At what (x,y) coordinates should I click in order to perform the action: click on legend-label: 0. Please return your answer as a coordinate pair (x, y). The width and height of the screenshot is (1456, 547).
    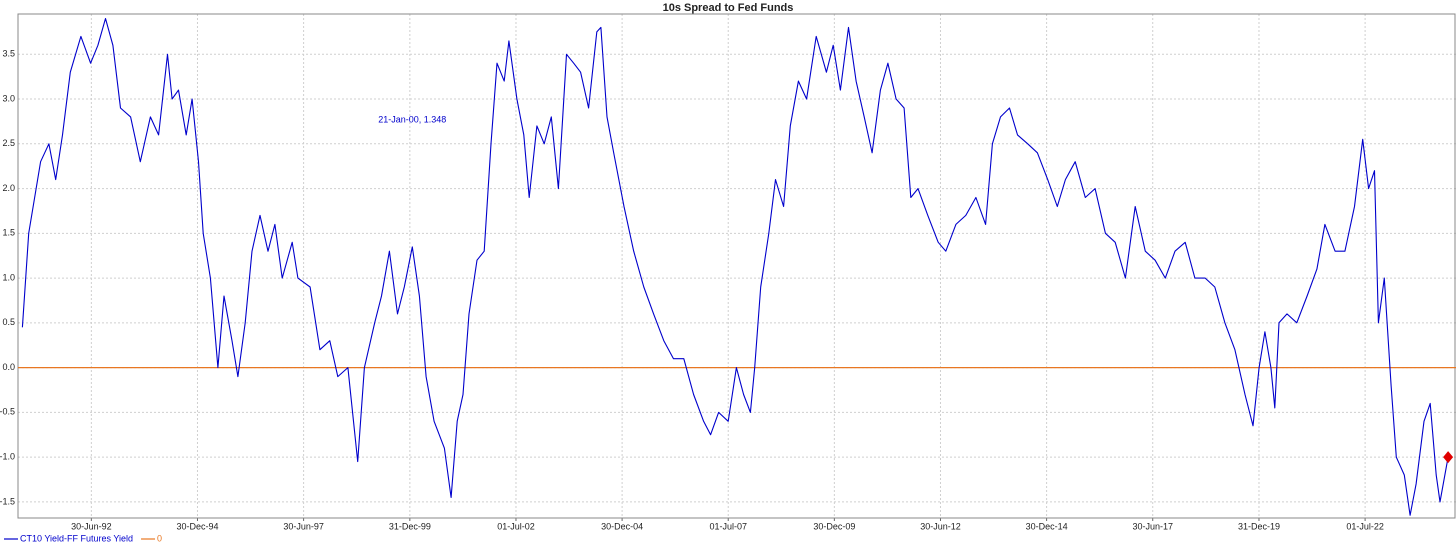
    Looking at the image, I should click on (159, 538).